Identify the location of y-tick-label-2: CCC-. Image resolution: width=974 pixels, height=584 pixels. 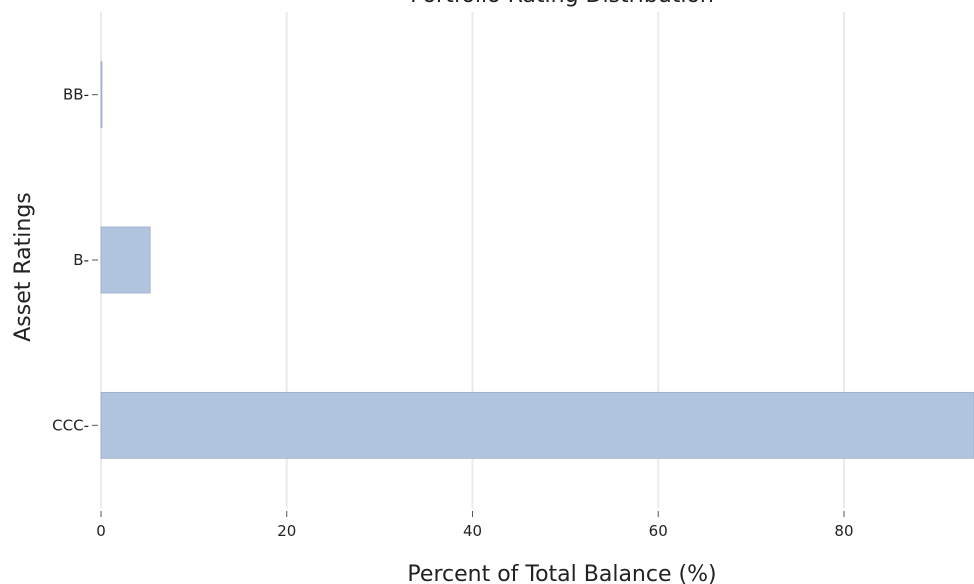
(70, 425).